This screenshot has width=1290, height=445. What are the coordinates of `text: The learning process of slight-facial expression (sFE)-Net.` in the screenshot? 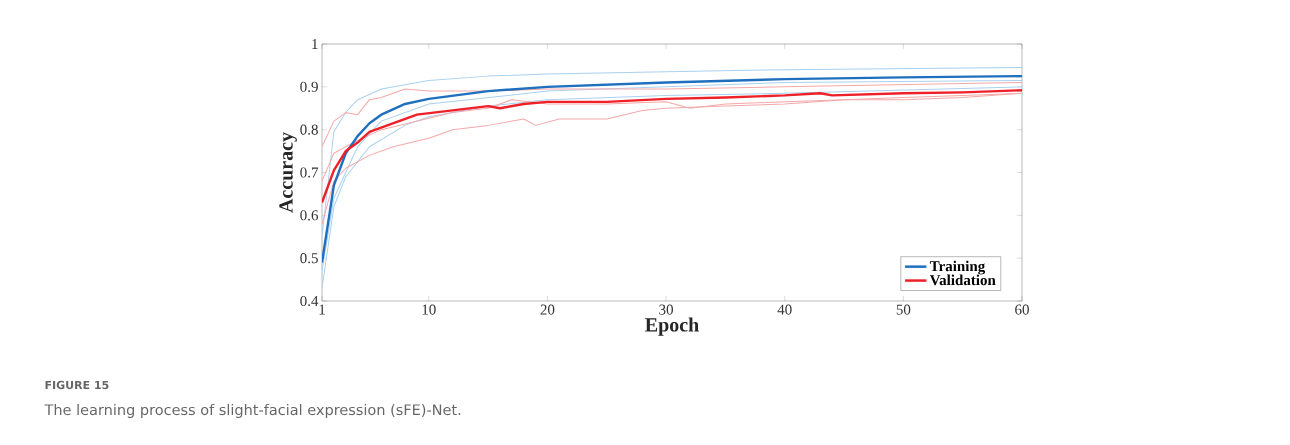 It's located at (252, 411).